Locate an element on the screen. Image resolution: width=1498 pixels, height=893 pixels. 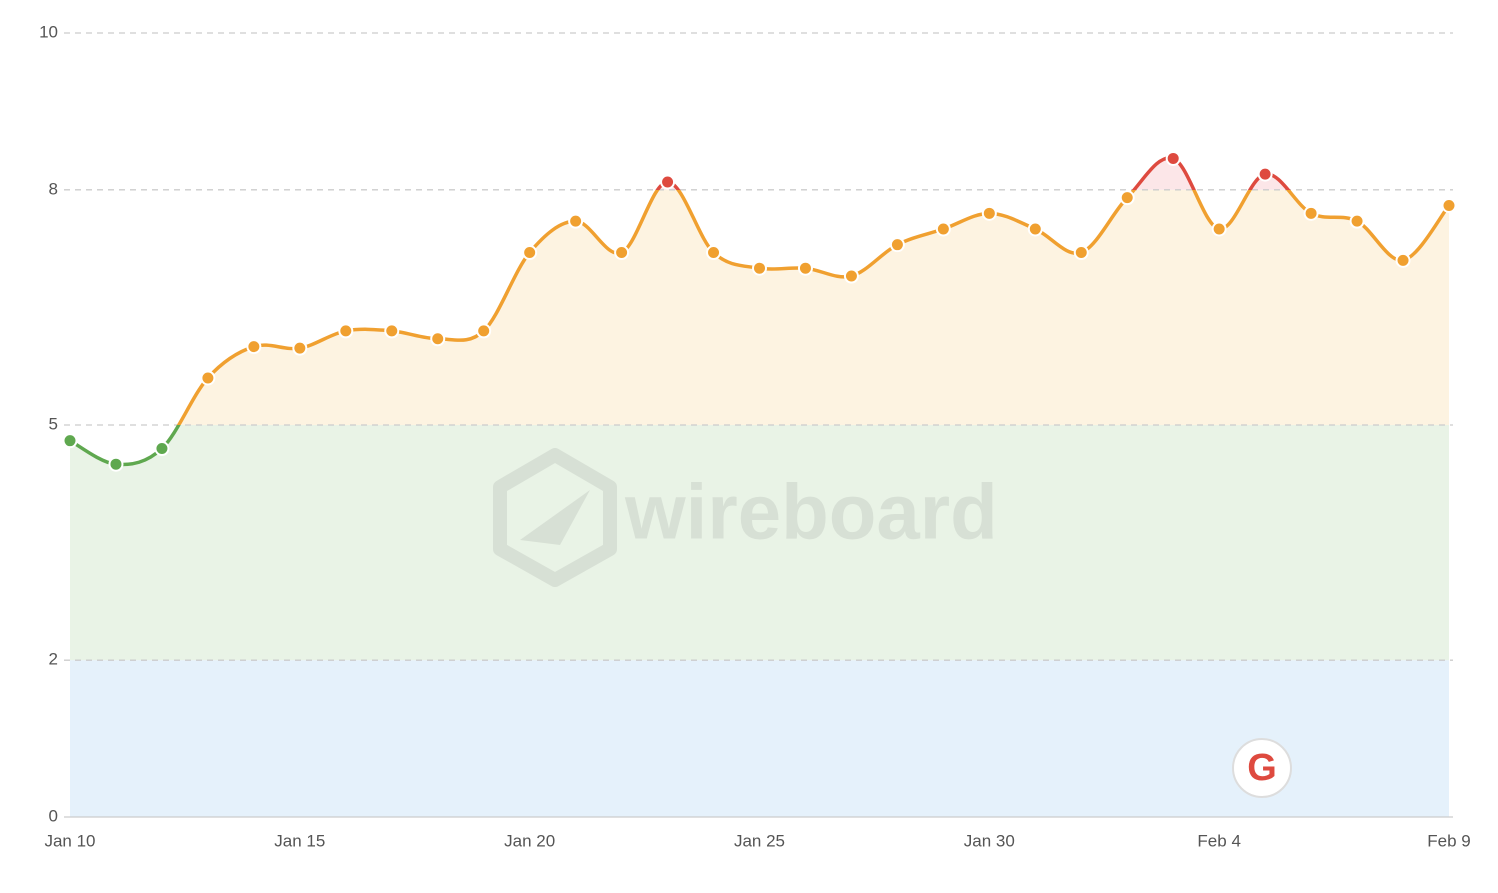
x-tick-label: Jan 30 is located at coordinates (989, 840).